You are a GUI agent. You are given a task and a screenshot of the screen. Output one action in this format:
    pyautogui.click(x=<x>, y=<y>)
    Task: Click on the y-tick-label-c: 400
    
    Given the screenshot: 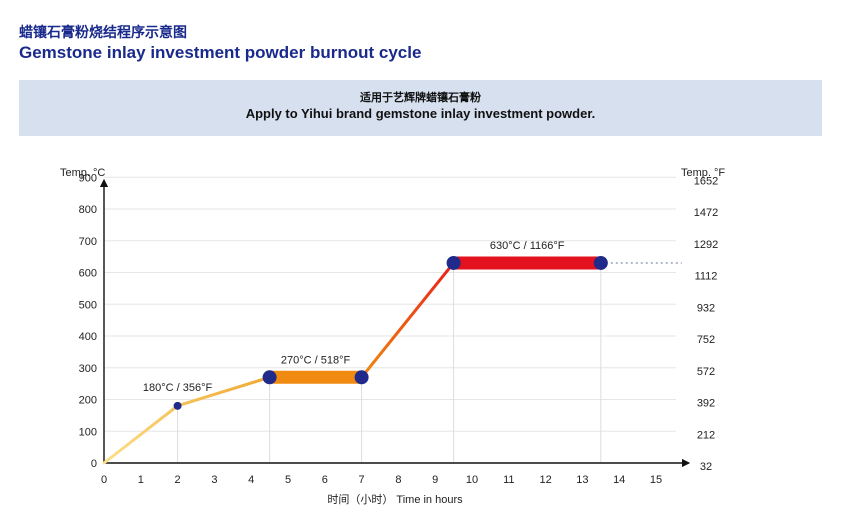 What is the action you would take?
    pyautogui.click(x=88, y=337)
    